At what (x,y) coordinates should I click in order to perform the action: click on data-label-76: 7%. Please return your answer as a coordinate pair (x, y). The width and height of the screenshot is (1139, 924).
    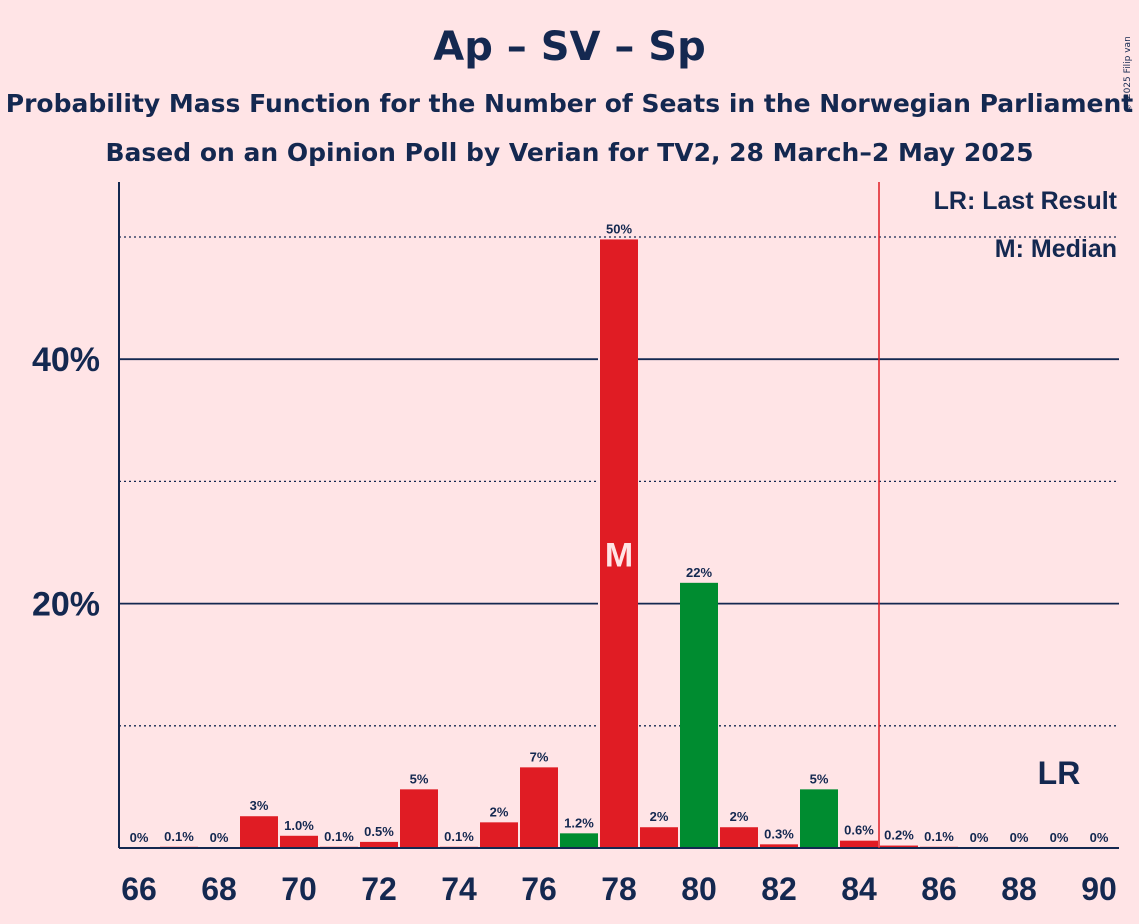
    Looking at the image, I should click on (539, 756).